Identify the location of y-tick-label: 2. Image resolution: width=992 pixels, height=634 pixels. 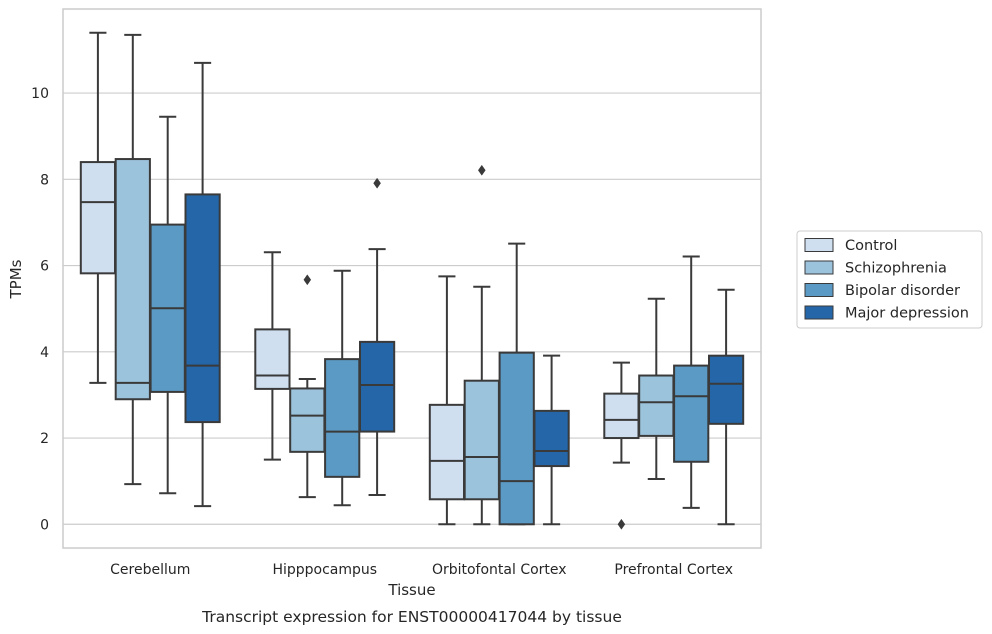
(44, 439).